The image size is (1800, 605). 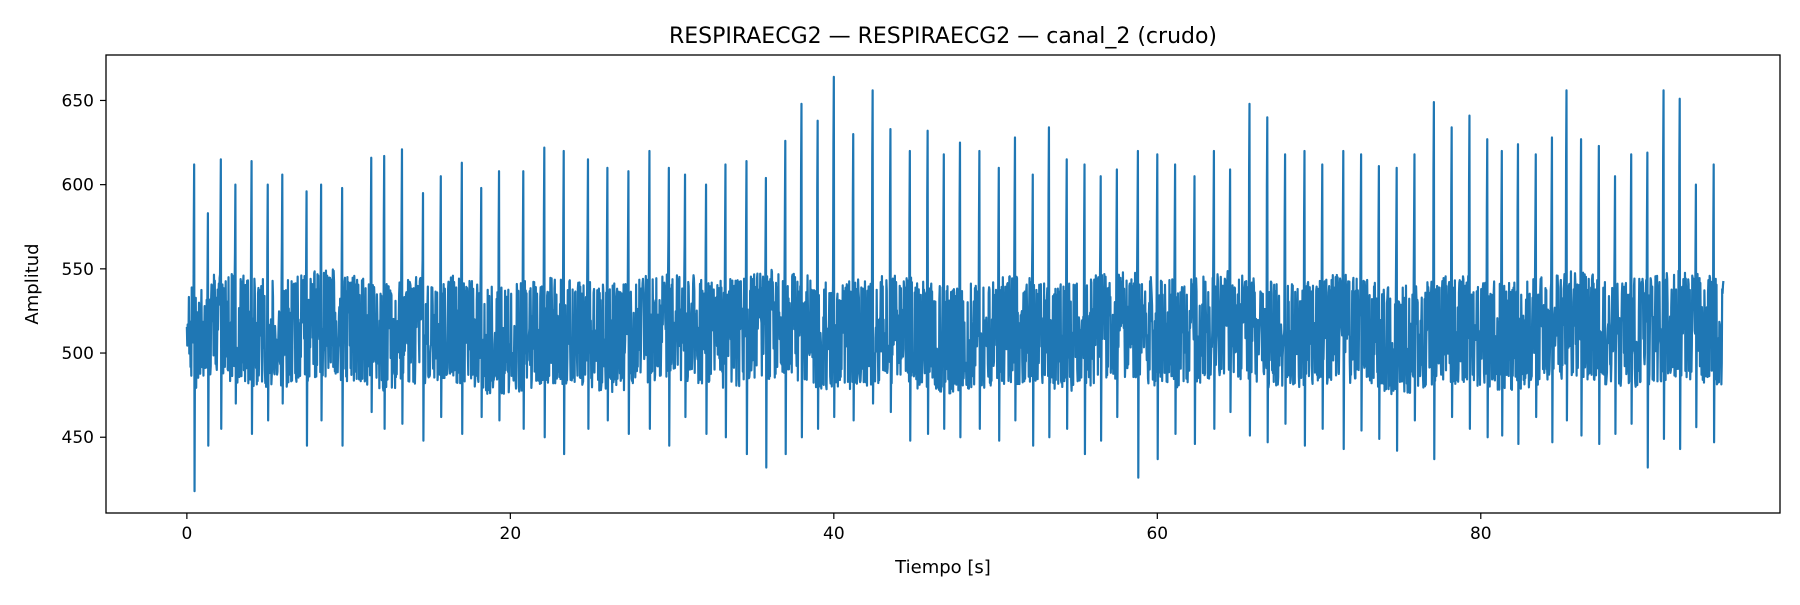 I want to click on y-tick-label: 550, so click(x=78, y=270).